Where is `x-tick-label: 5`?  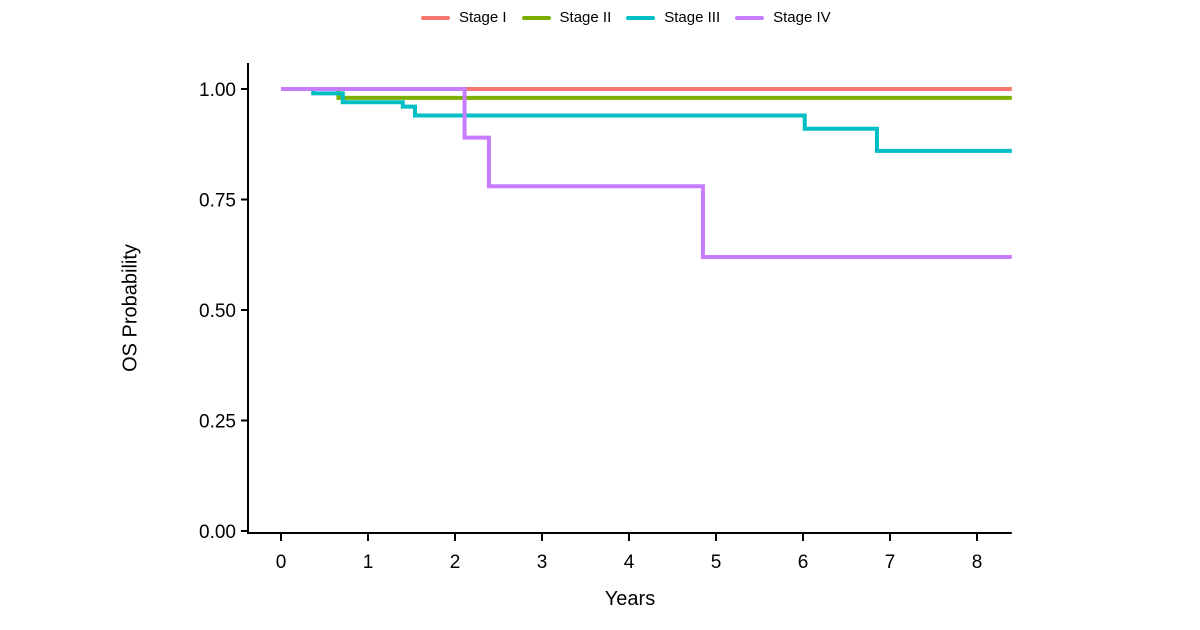
x-tick-label: 5 is located at coordinates (716, 562).